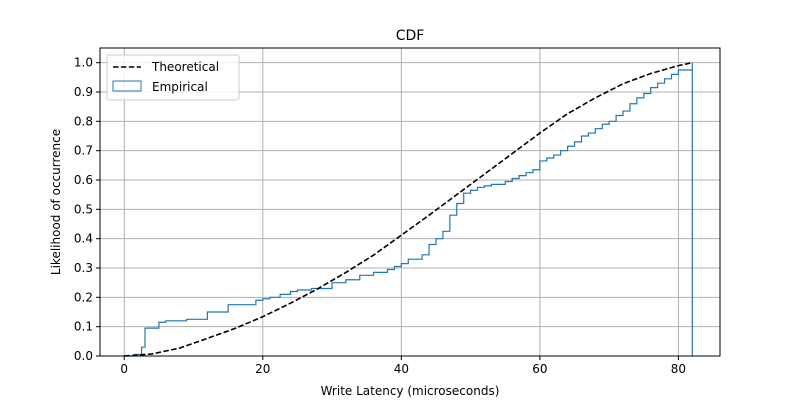  What do you see at coordinates (83, 297) in the screenshot?
I see `y-tick-label: 0.2` at bounding box center [83, 297].